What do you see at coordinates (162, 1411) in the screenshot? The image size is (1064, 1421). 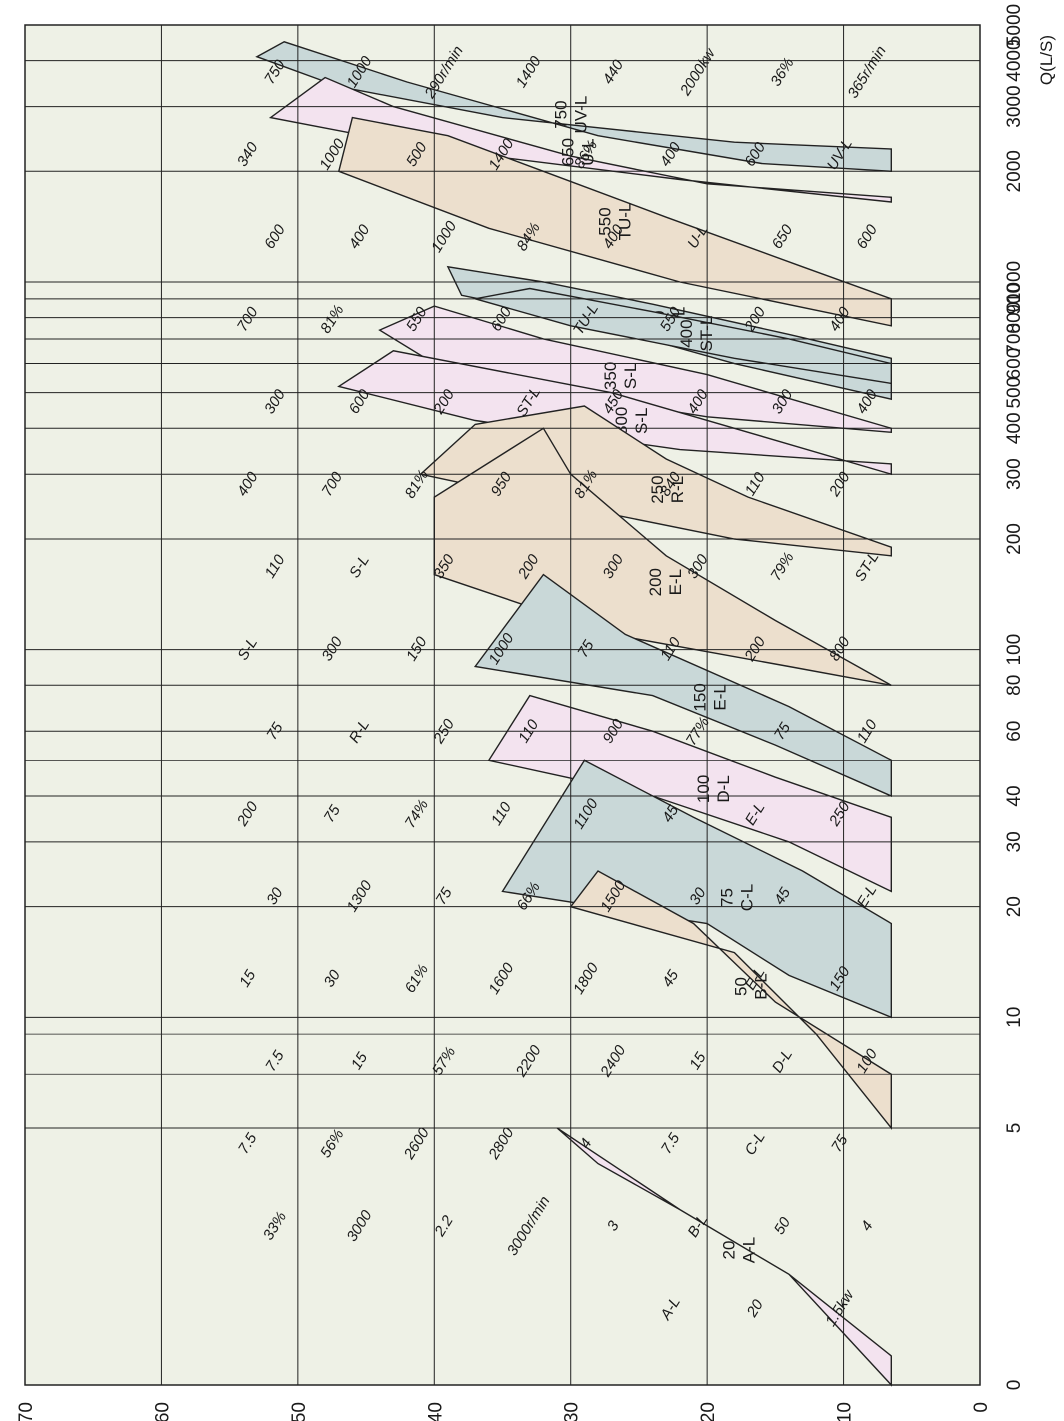 I see `y-tick-label: 60` at bounding box center [162, 1411].